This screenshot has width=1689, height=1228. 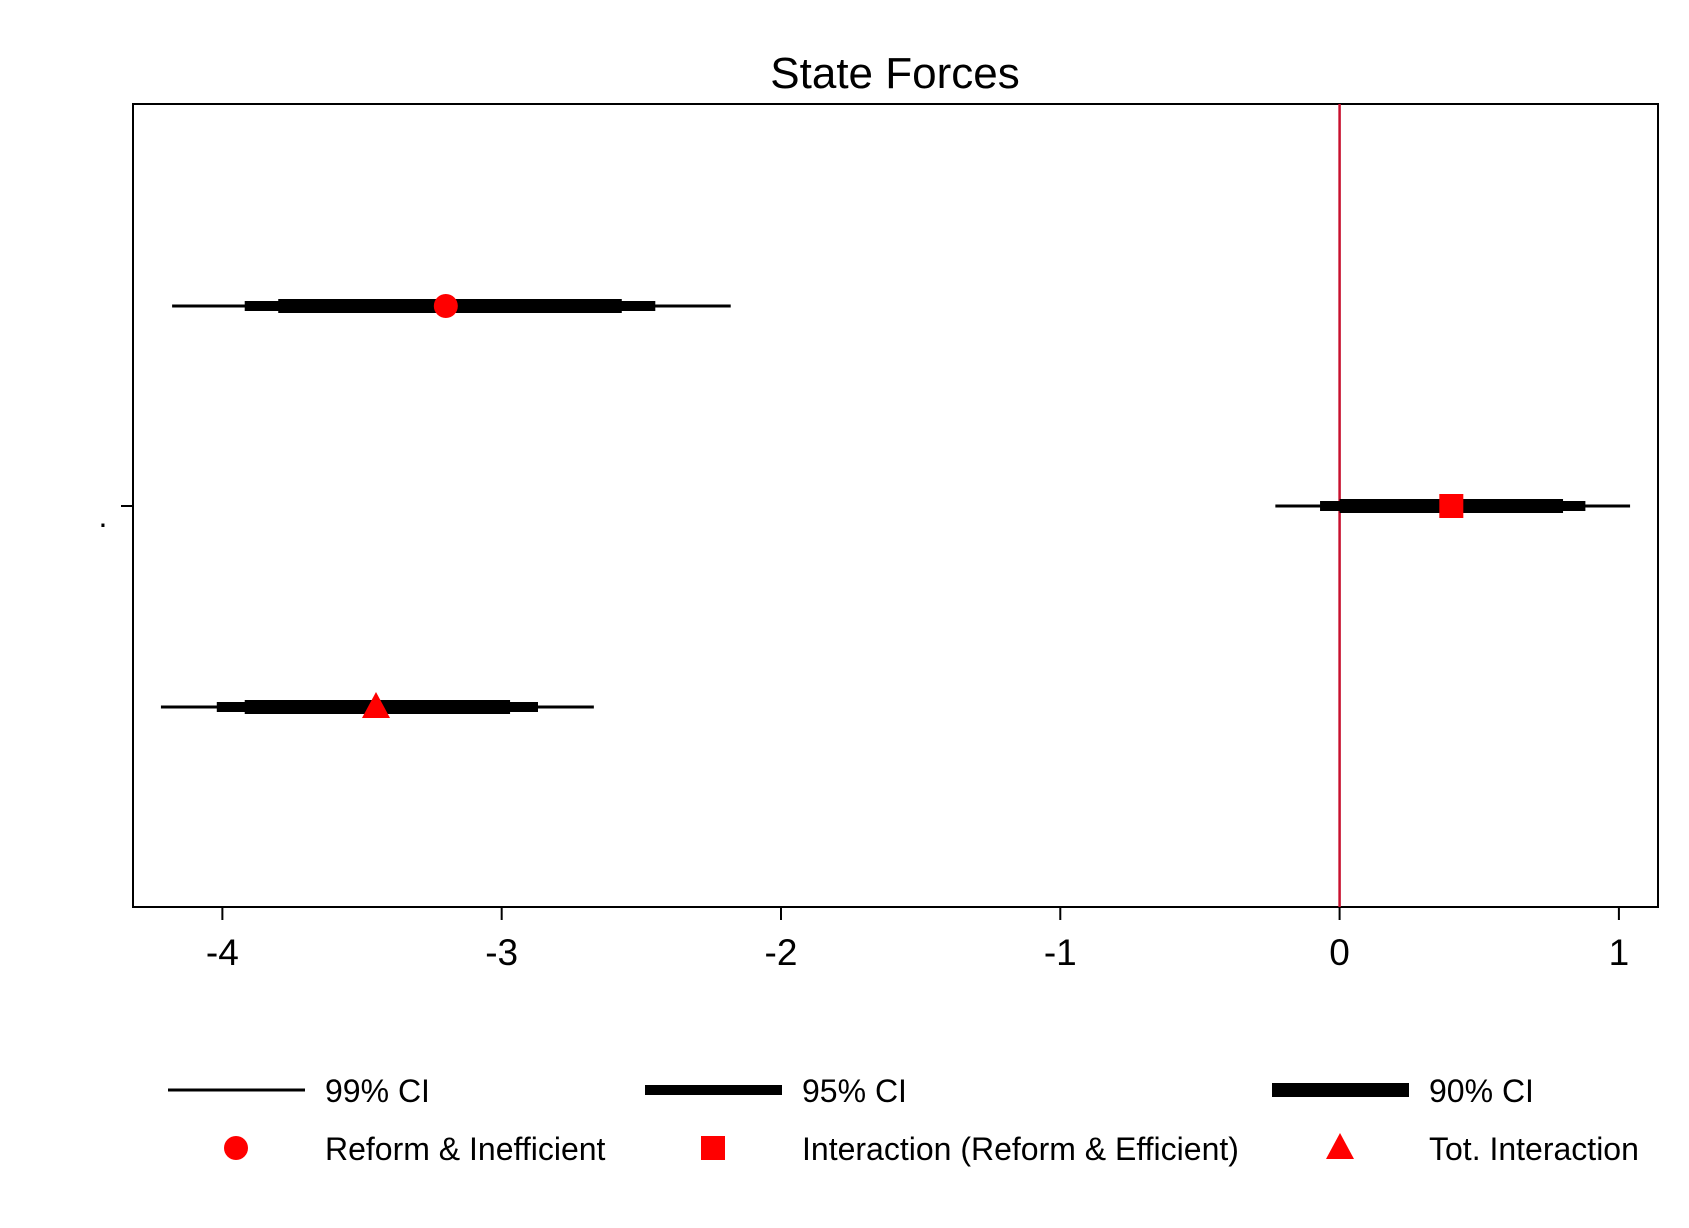 What do you see at coordinates (781, 952) in the screenshot?
I see `x-tick-label: -2` at bounding box center [781, 952].